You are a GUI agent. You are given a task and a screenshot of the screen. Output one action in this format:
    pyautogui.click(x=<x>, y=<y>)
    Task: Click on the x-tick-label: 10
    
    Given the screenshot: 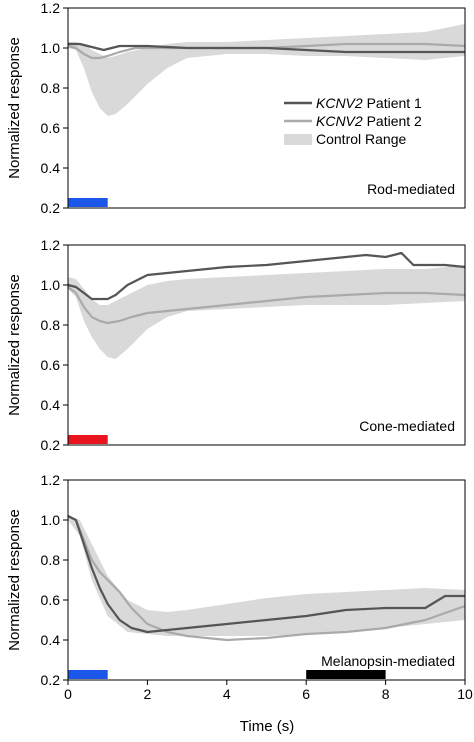 What is the action you would take?
    pyautogui.click(x=465, y=694)
    